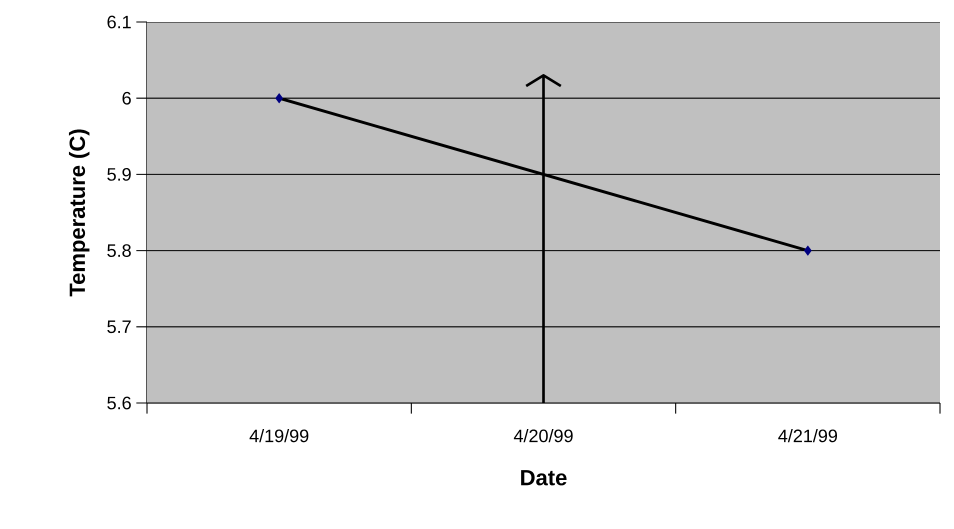 This screenshot has height=529, width=954. What do you see at coordinates (543, 435) in the screenshot?
I see `x-tick-label: 4/20/99` at bounding box center [543, 435].